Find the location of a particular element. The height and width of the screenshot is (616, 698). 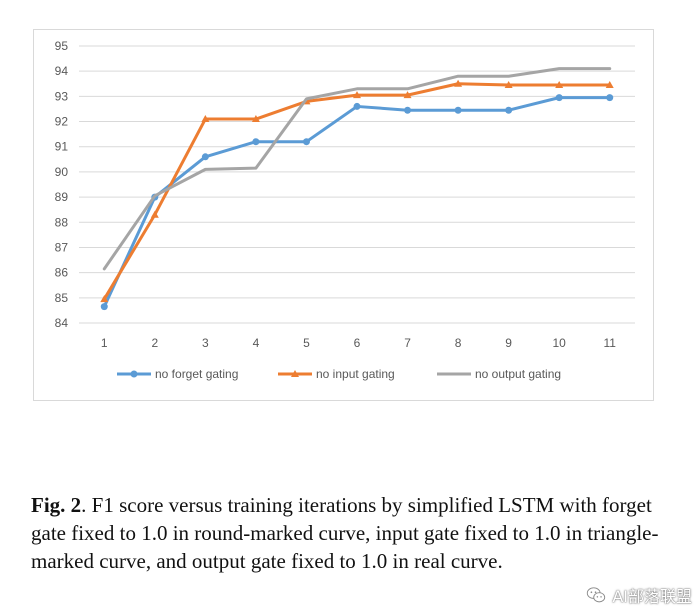

watermark-text: AI部落联盟 is located at coordinates (652, 596).